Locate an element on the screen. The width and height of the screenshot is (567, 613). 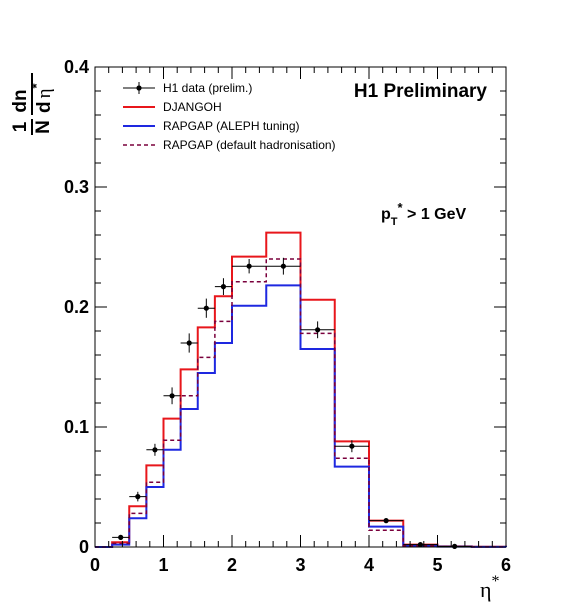
legend-entry-h1-data-prelim: H1 data (prelim.) is located at coordinates (187, 88).